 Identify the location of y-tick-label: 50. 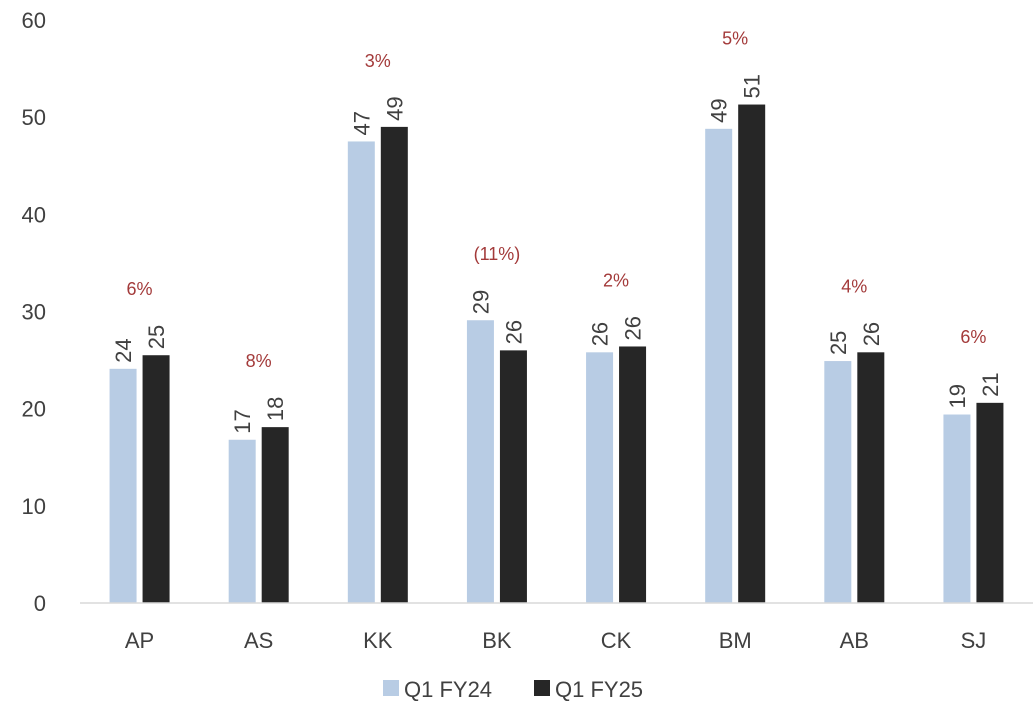
(34, 117).